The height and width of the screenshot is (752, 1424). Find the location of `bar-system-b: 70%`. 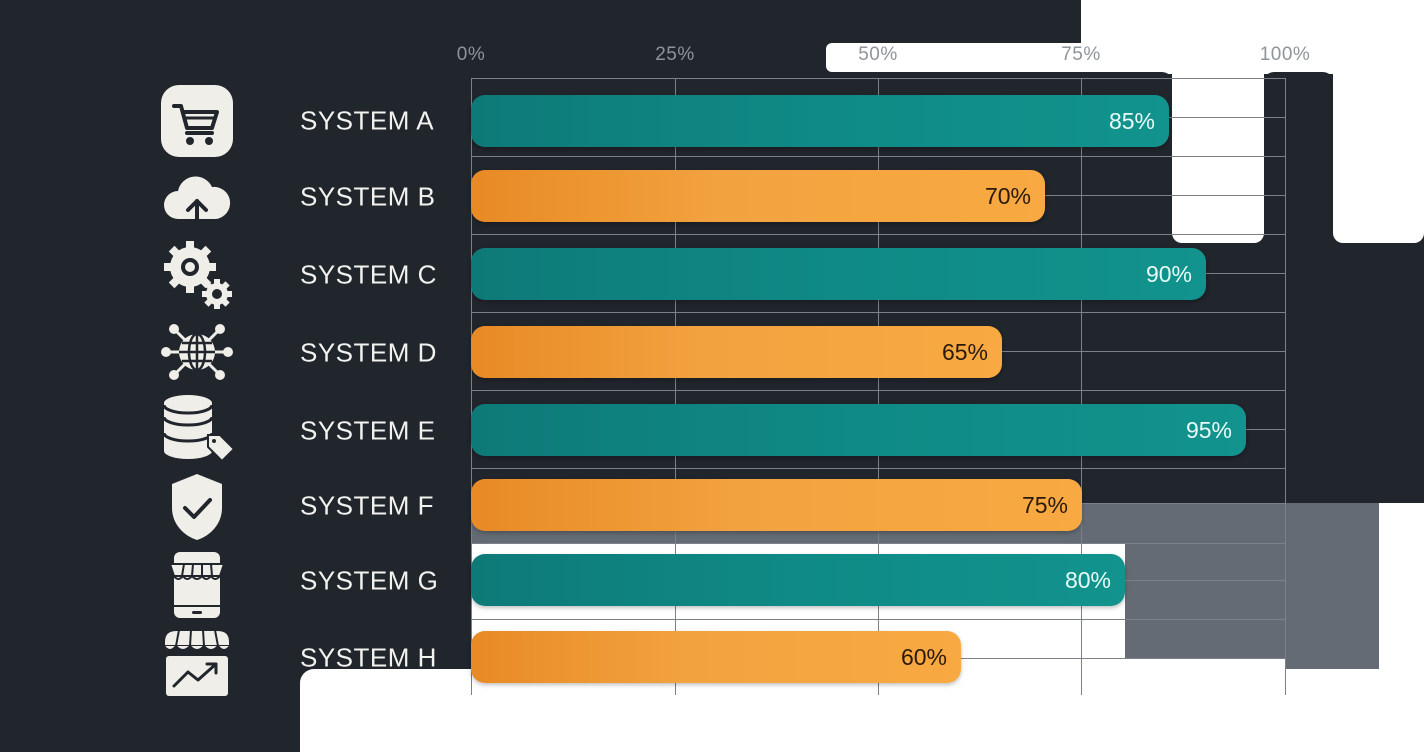

bar-system-b: 70% is located at coordinates (758, 196).